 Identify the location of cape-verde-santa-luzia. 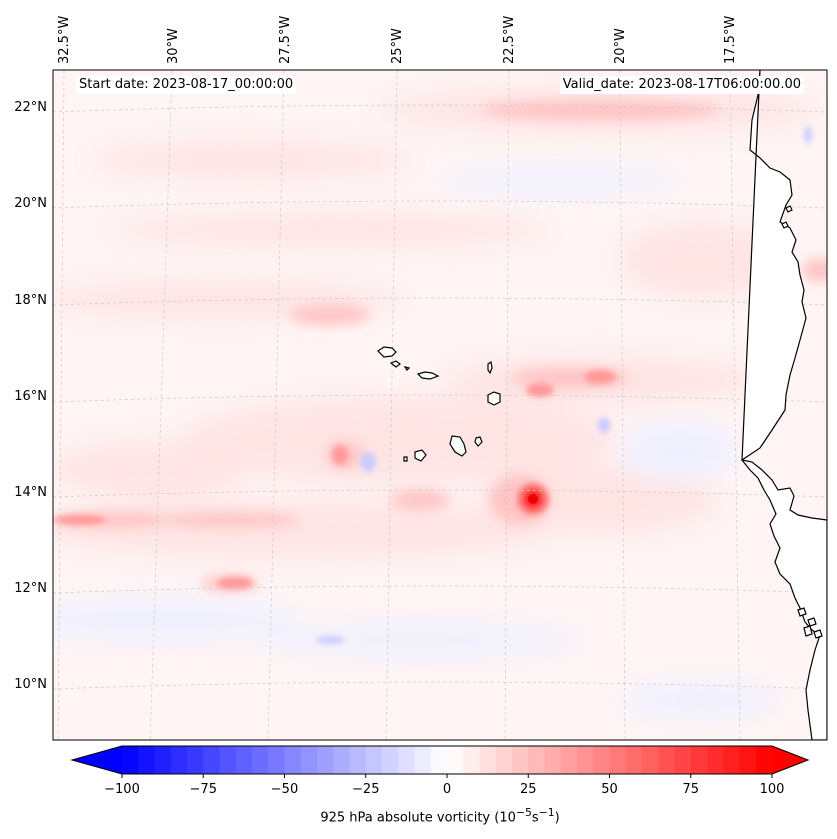
(407, 368).